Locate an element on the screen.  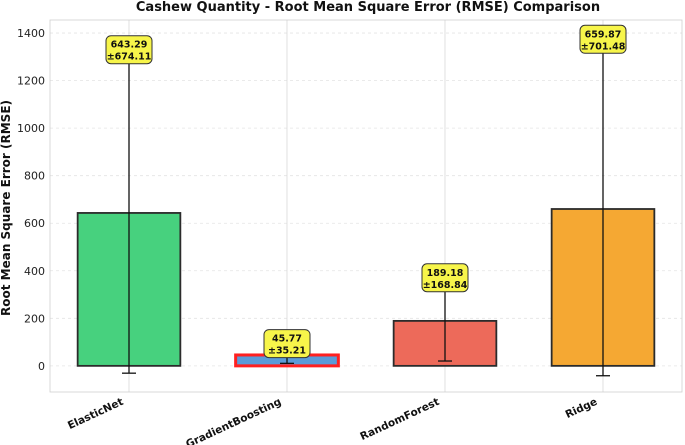
data-label-value: 45.77 is located at coordinates (287, 339).